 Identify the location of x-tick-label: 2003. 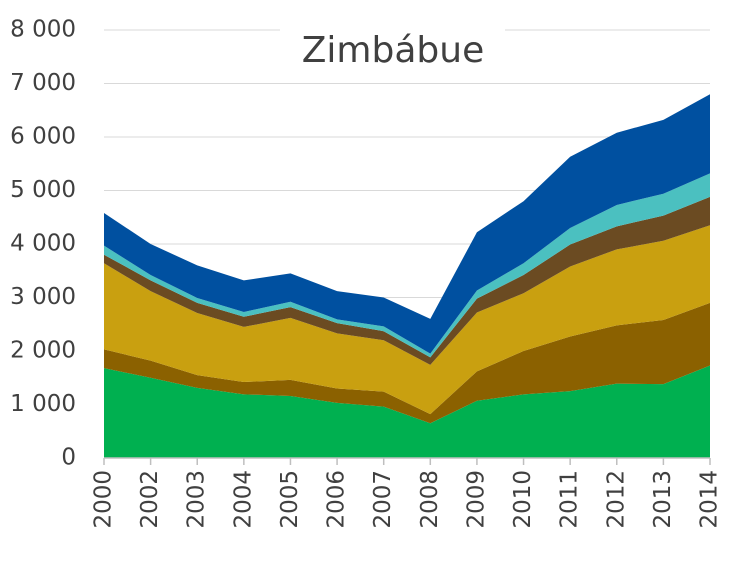
(197, 499).